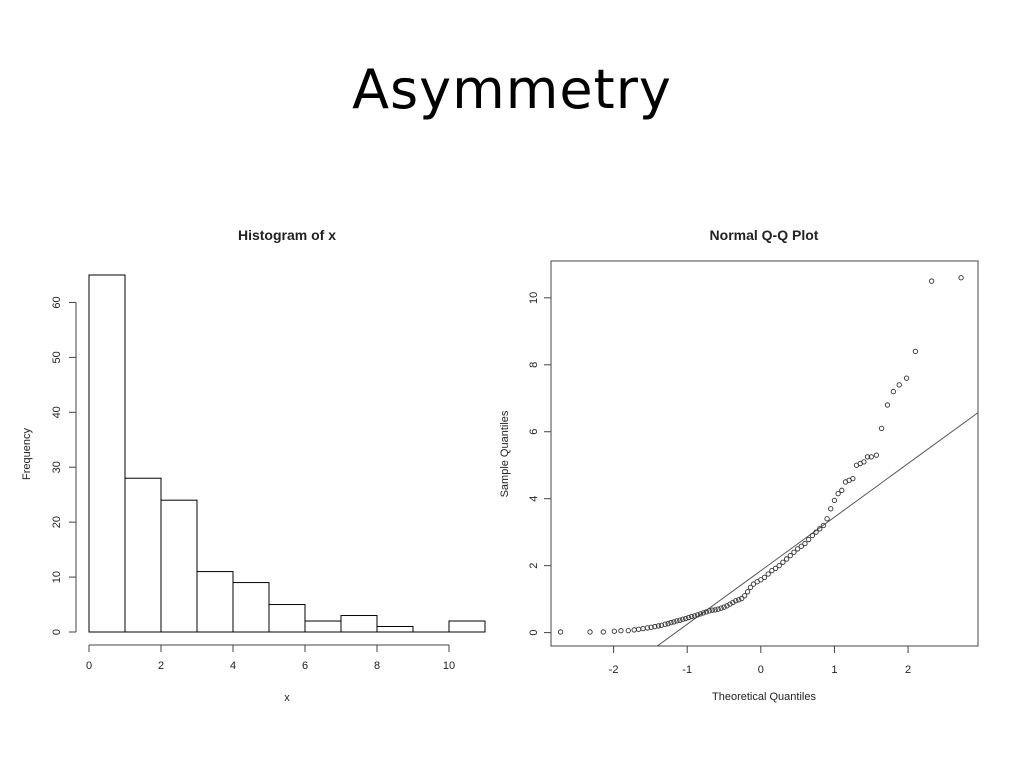 The width and height of the screenshot is (1024, 768). What do you see at coordinates (449, 666) in the screenshot?
I see `histogram-x-tick-label: 10` at bounding box center [449, 666].